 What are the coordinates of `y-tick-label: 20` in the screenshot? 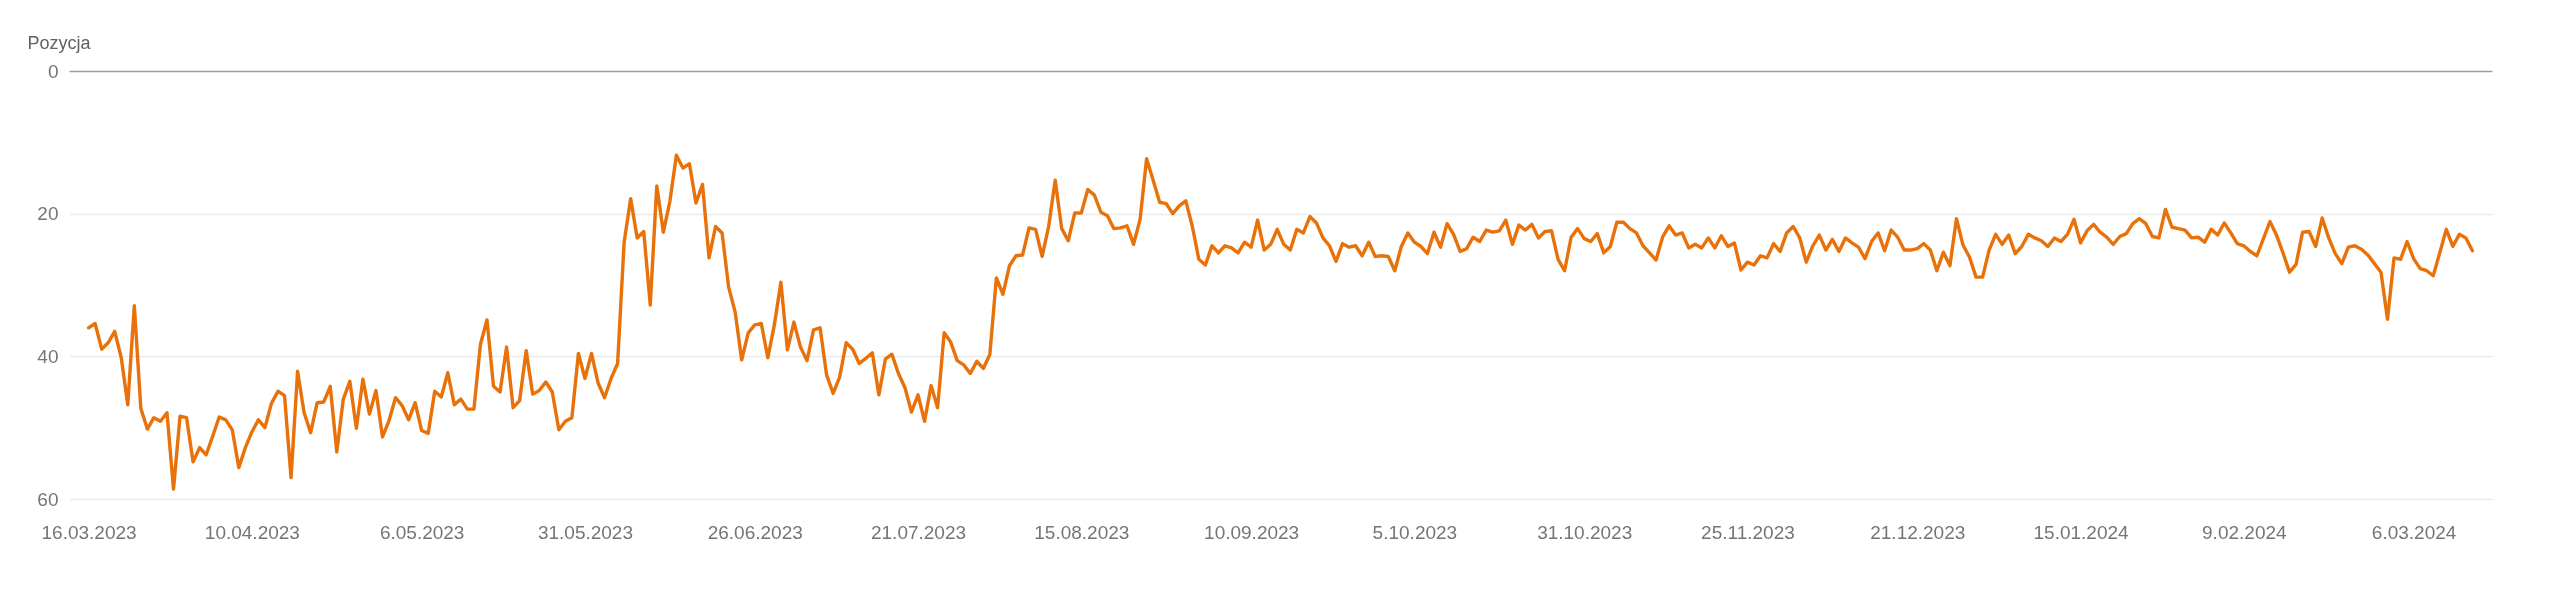 It's located at (48, 214).